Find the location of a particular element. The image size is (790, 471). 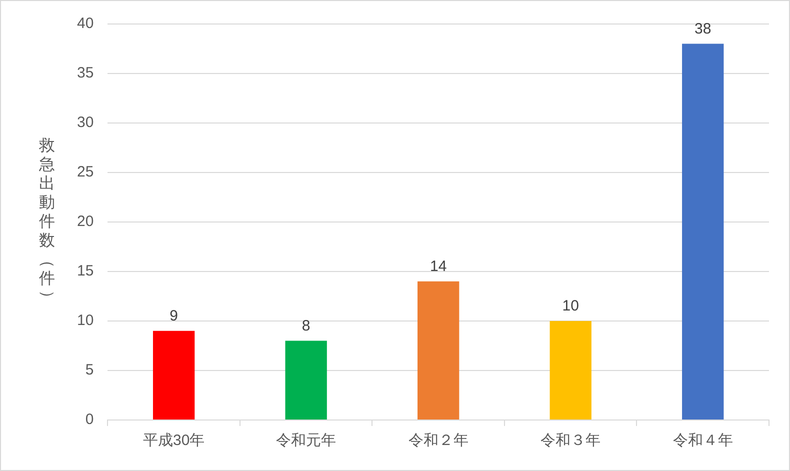

y-tick-label: 5 is located at coordinates (89, 370).